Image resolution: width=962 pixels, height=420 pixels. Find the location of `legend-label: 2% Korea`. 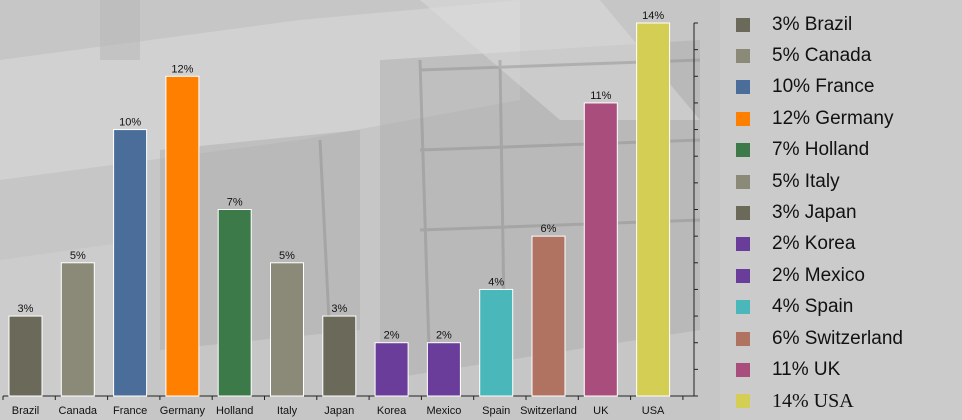

legend-label: 2% Korea is located at coordinates (814, 244).